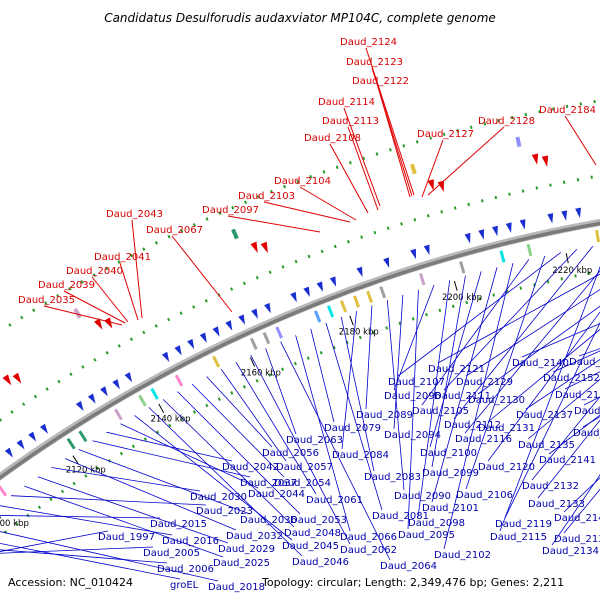 The height and width of the screenshot is (600, 600). What do you see at coordinates (462, 555) in the screenshot?
I see `gene-label: Daud_2102` at bounding box center [462, 555].